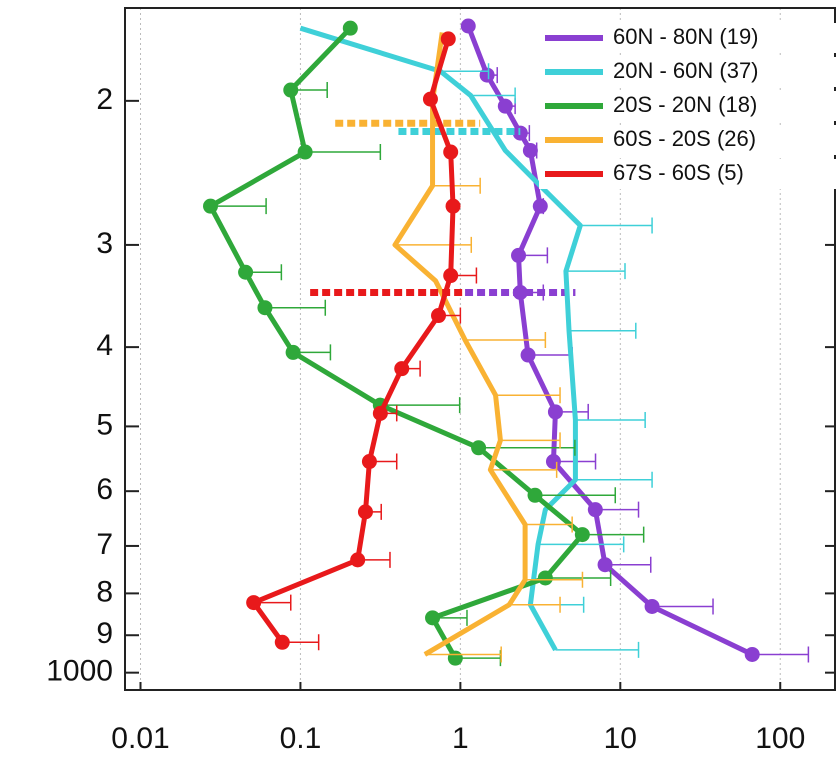  Describe the element at coordinates (678, 172) in the screenshot. I see `legend-label: 67S - 60S (5)` at that location.